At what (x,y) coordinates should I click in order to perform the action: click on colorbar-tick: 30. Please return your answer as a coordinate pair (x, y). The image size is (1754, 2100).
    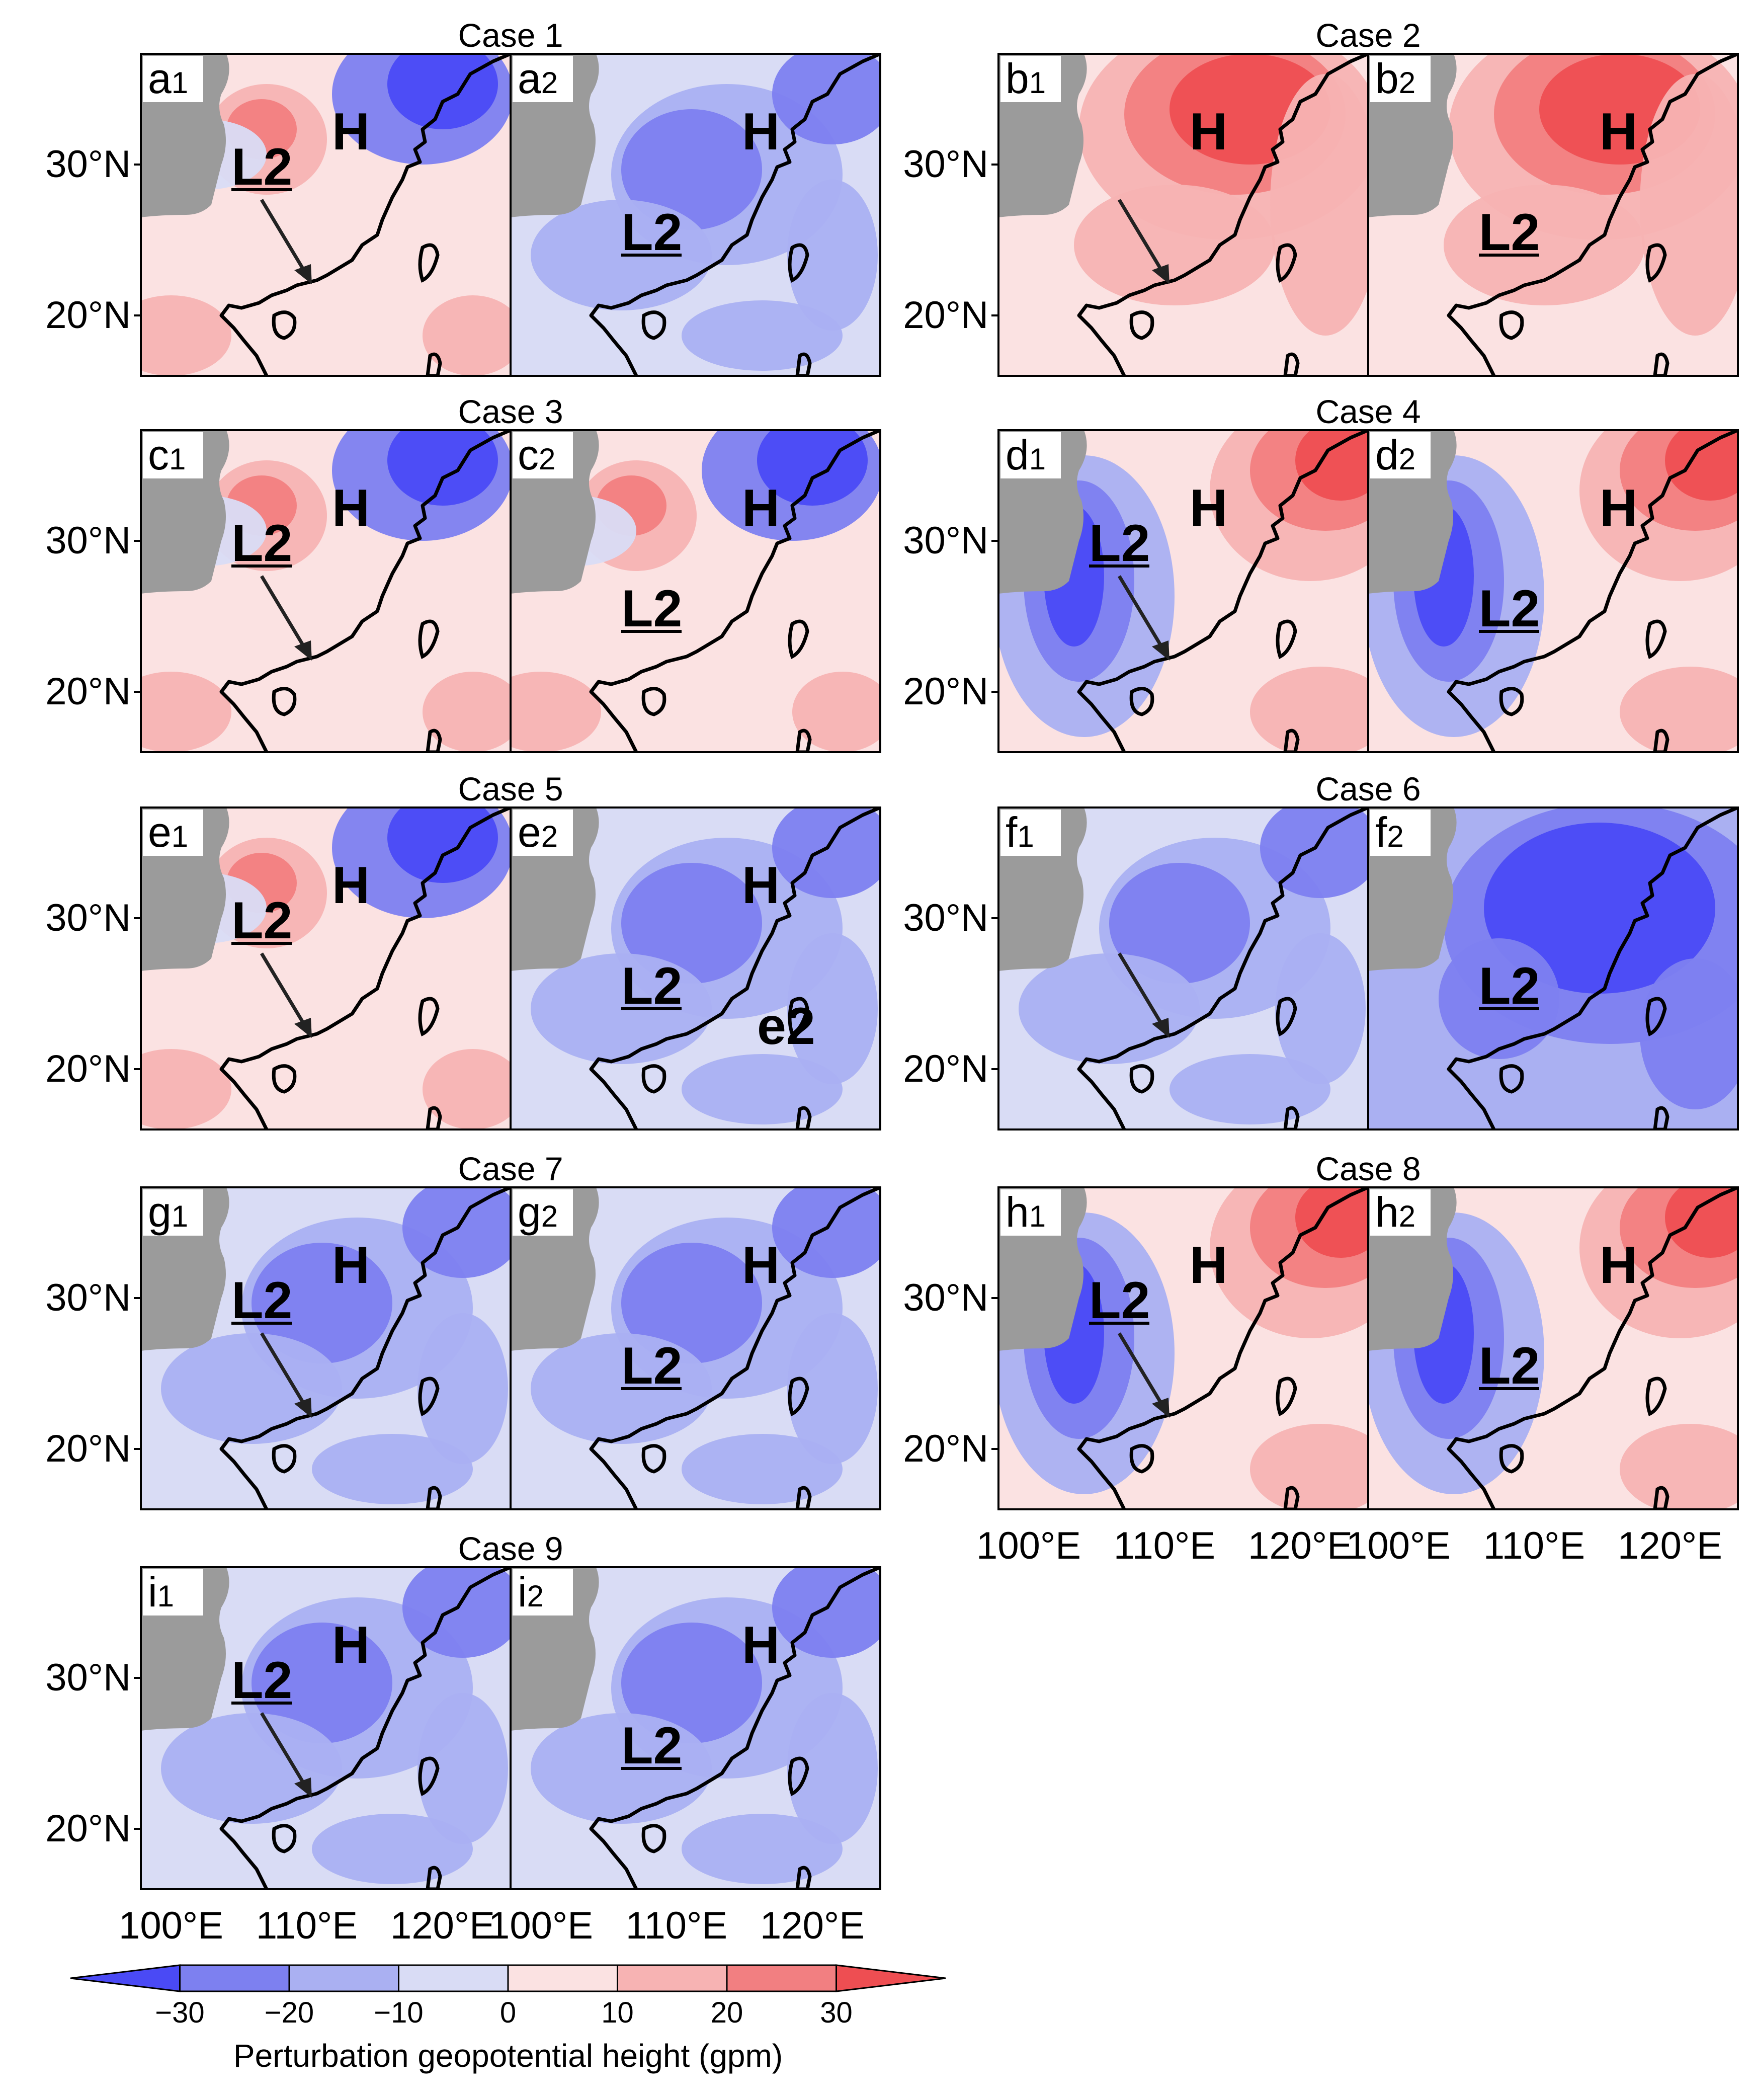
    Looking at the image, I should click on (836, 2012).